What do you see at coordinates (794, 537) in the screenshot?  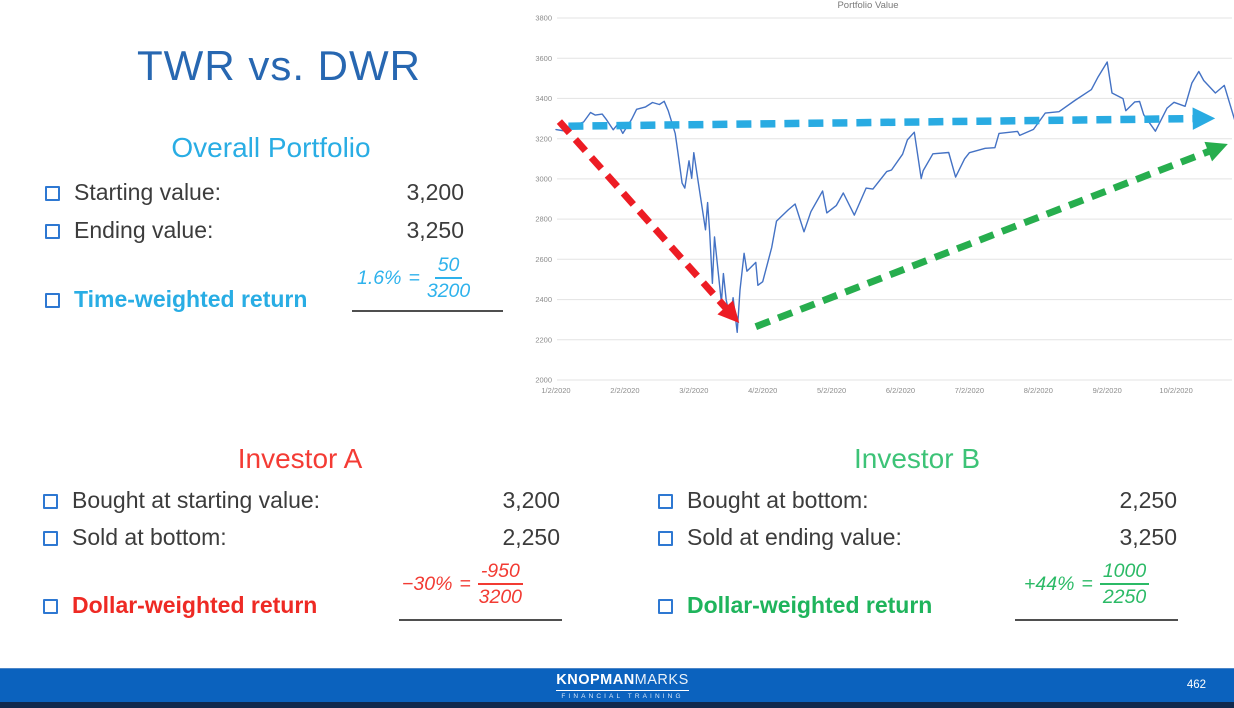 I see `row-label: Sold at ending value:` at bounding box center [794, 537].